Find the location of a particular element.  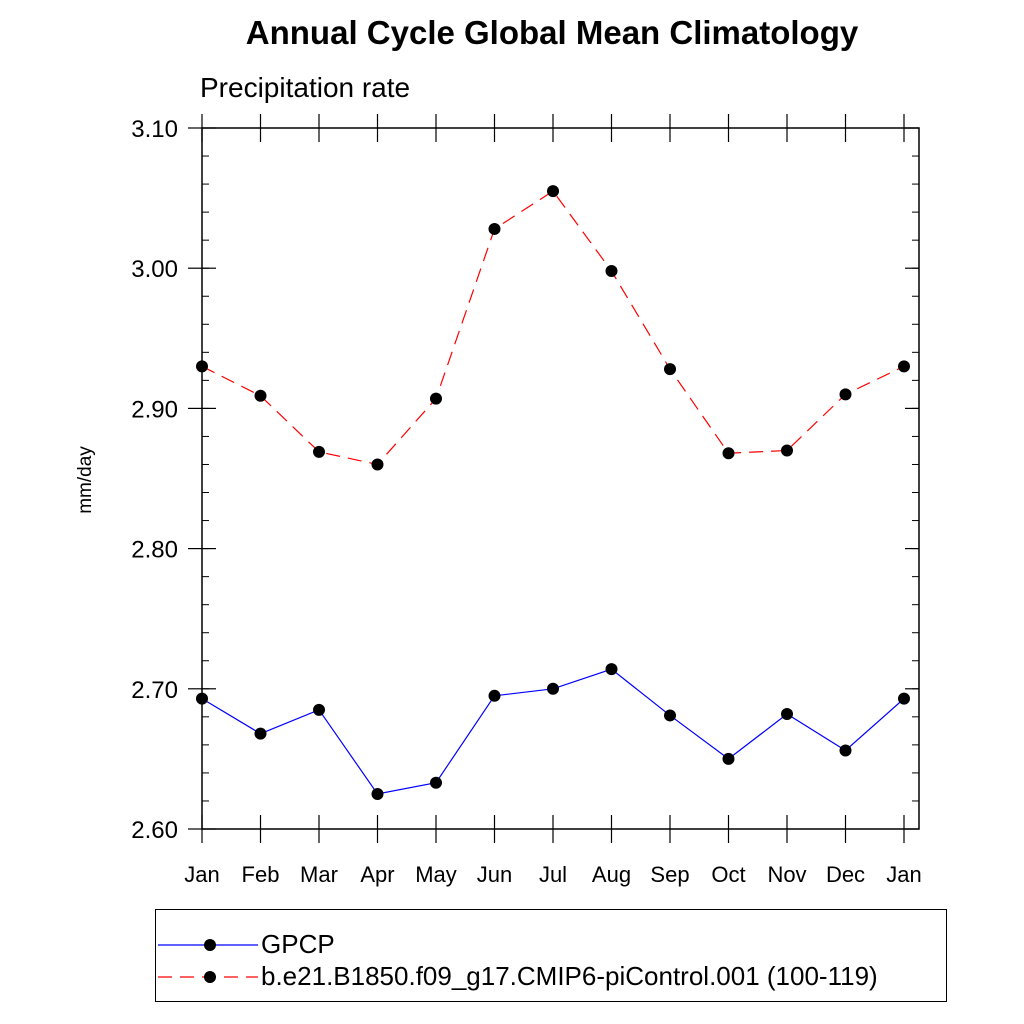

x-tick-label: Oct is located at coordinates (728, 874).